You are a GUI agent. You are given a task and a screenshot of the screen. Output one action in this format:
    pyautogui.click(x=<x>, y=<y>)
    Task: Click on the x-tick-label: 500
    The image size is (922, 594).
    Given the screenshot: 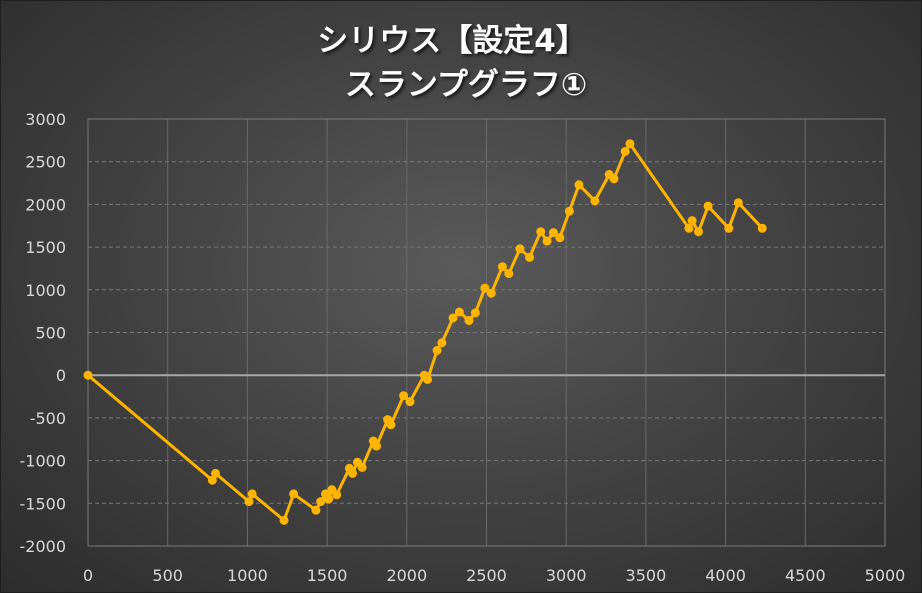 What is the action you would take?
    pyautogui.click(x=167, y=575)
    